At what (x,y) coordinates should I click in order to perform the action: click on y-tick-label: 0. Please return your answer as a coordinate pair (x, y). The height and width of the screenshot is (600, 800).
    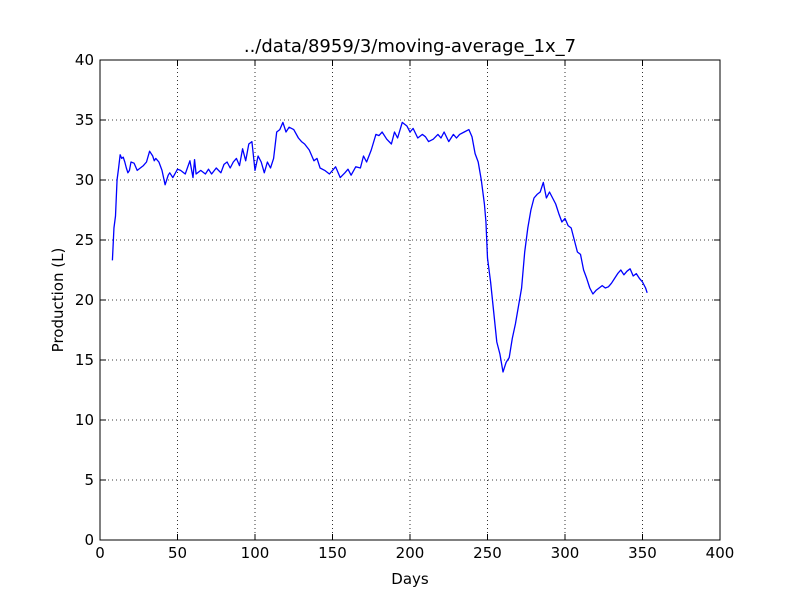
    Looking at the image, I should click on (89, 540).